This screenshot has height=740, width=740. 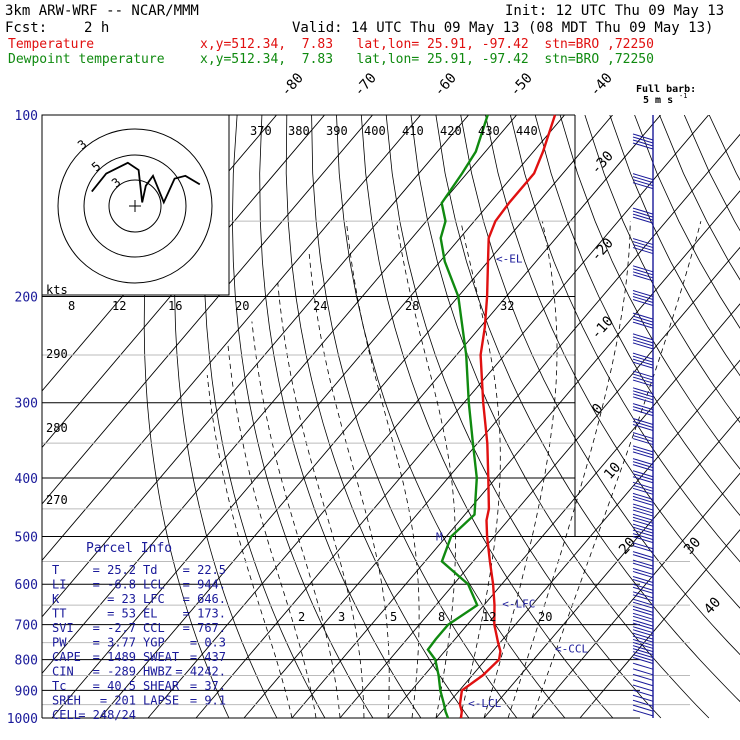 I want to click on level-marker: <-CCL, so click(x=571, y=649).